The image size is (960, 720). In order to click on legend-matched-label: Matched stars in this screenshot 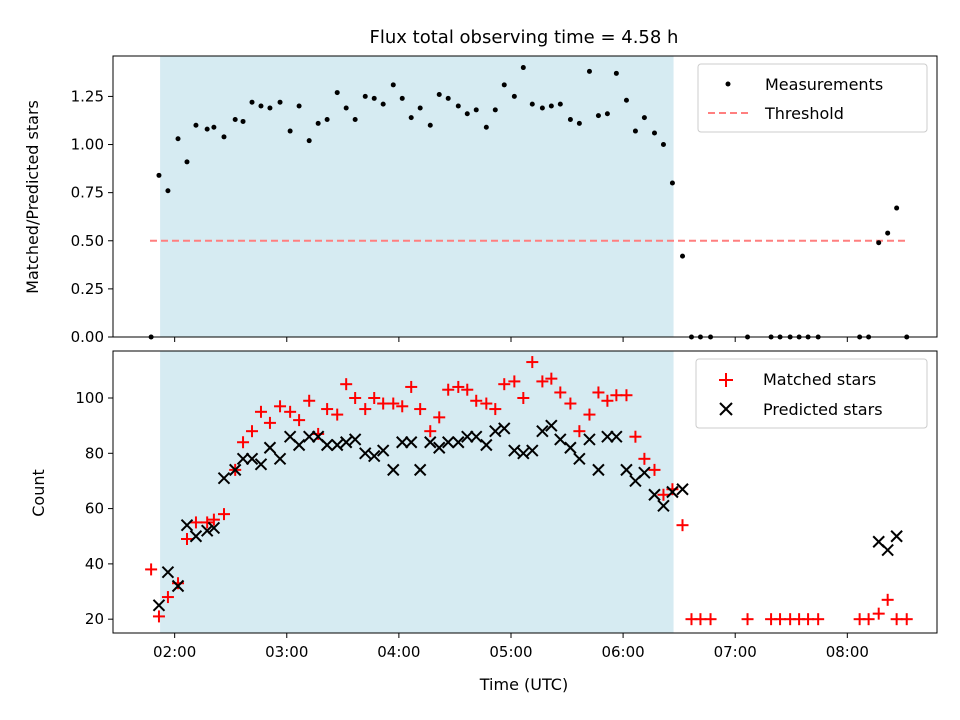, I will do `click(819, 379)`.